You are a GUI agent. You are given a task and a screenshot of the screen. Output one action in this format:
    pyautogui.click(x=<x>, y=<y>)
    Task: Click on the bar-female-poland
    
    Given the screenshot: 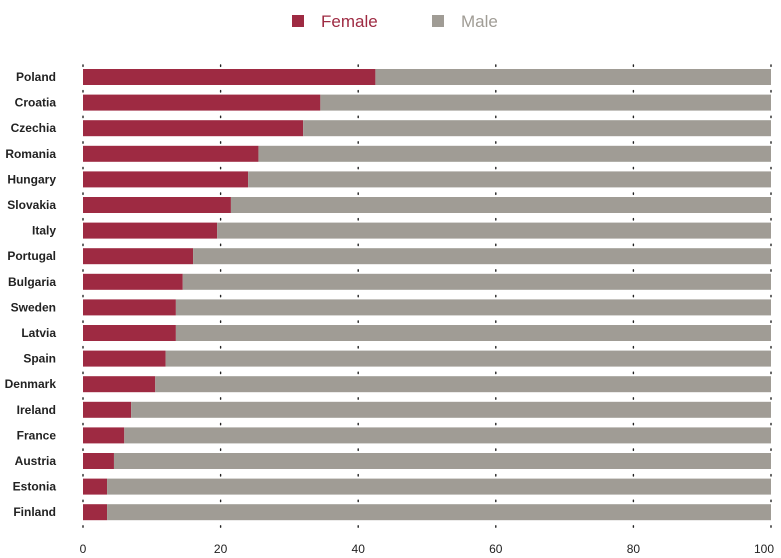 What is the action you would take?
    pyautogui.click(x=229, y=77)
    